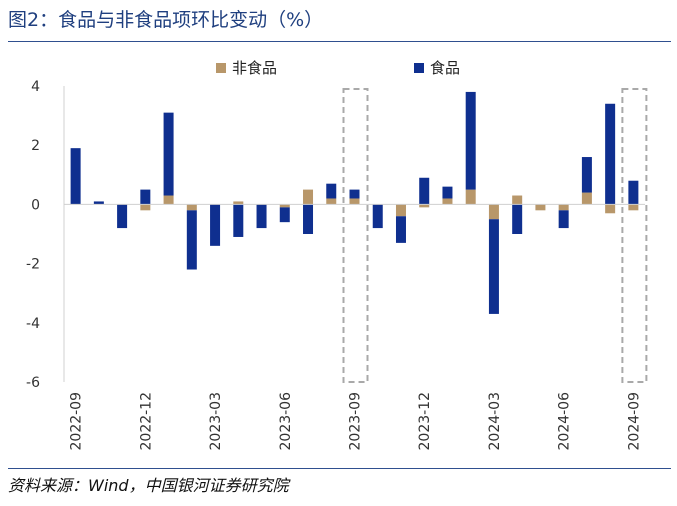  What do you see at coordinates (339, 468) in the screenshot?
I see `footer-divider` at bounding box center [339, 468].